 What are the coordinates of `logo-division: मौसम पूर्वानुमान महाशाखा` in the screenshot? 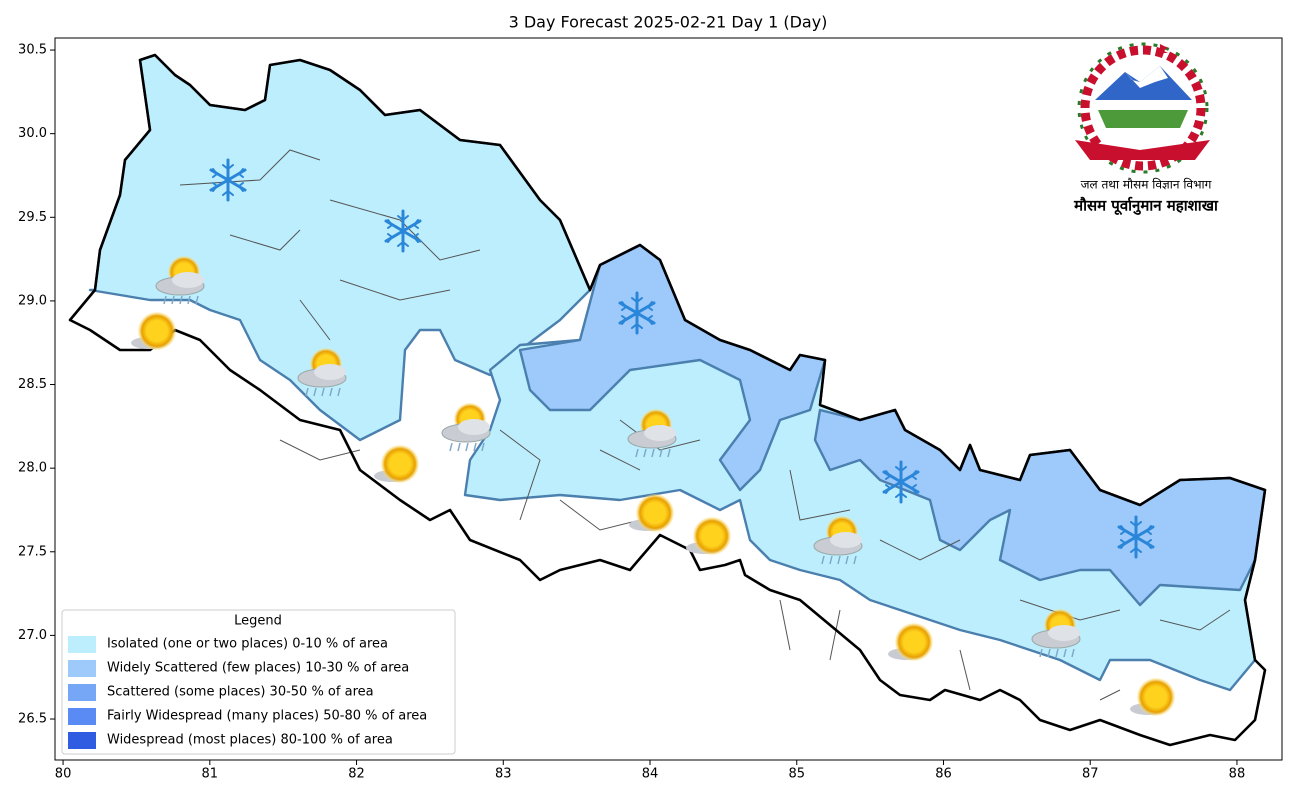 It's located at (1146, 206).